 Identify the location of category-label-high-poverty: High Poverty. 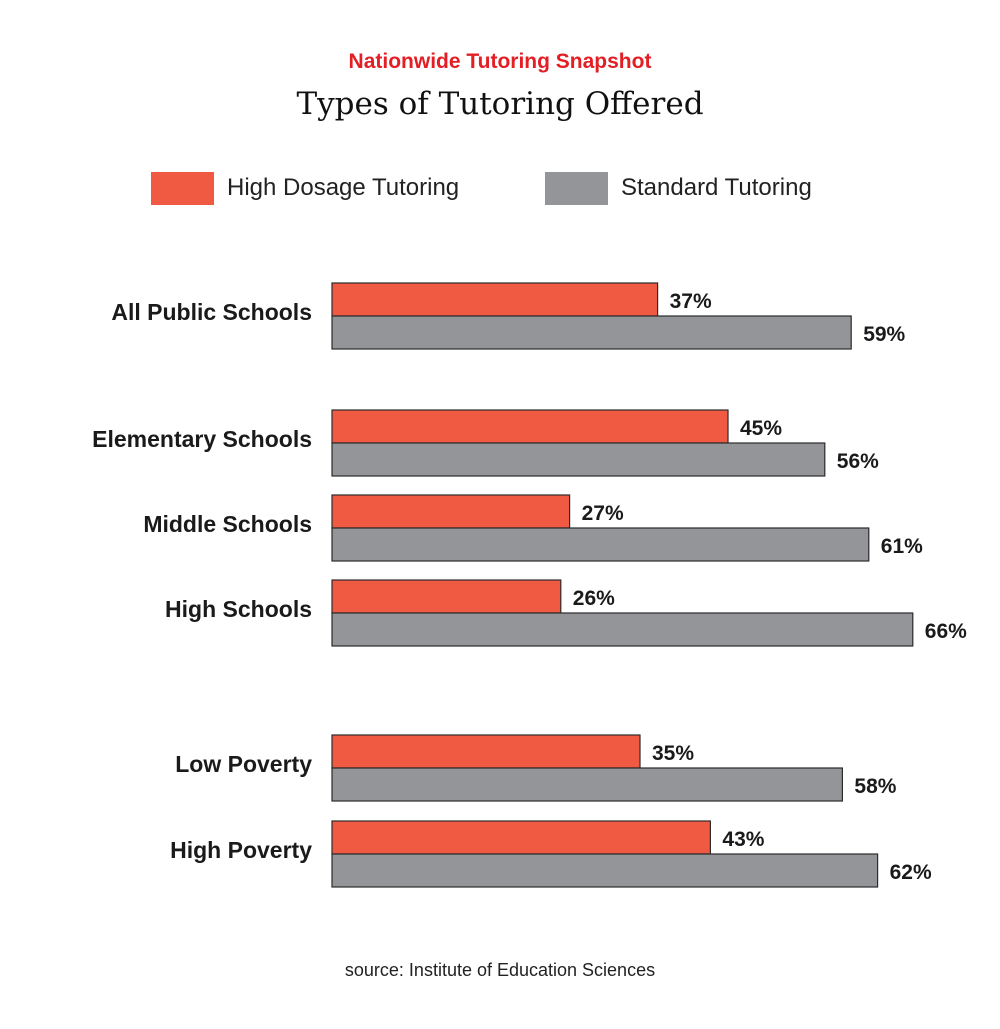
(241, 850).